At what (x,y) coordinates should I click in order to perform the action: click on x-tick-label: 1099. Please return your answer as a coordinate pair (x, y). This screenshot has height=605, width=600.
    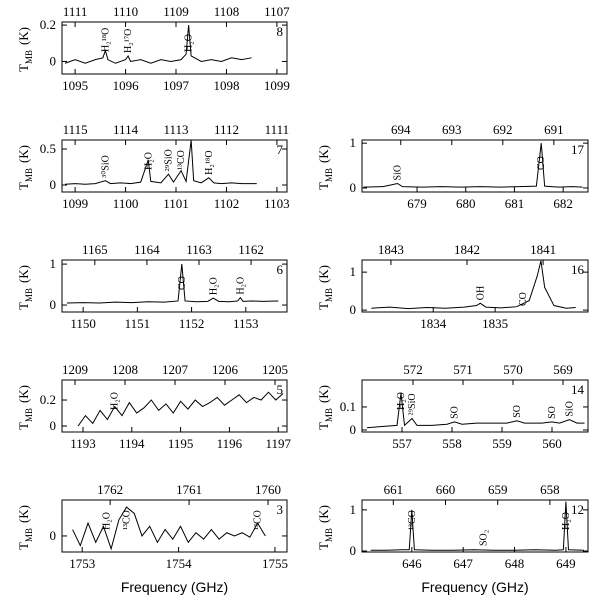
    Looking at the image, I should click on (277, 85).